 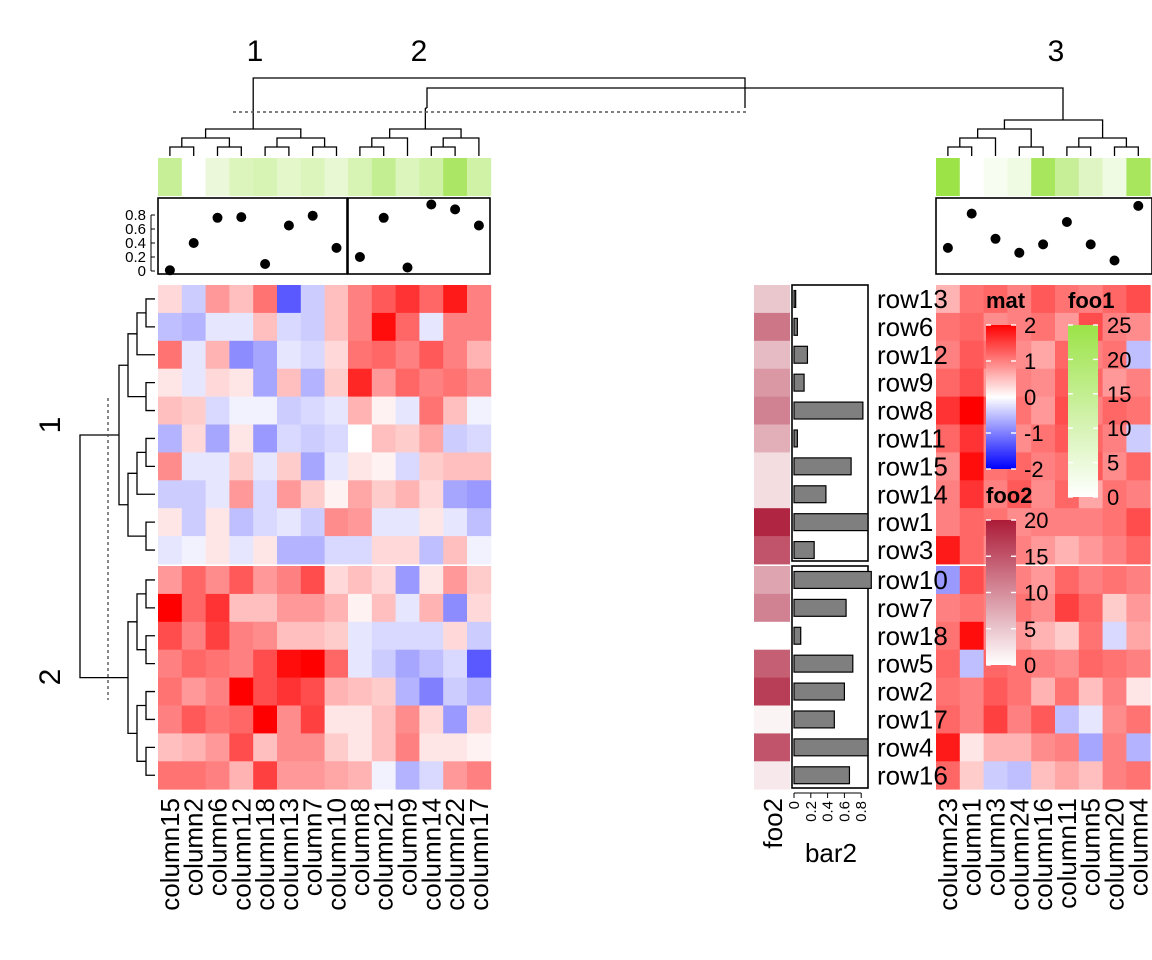 What do you see at coordinates (1034, 469) in the screenshot?
I see `legend-tick-label: -2` at bounding box center [1034, 469].